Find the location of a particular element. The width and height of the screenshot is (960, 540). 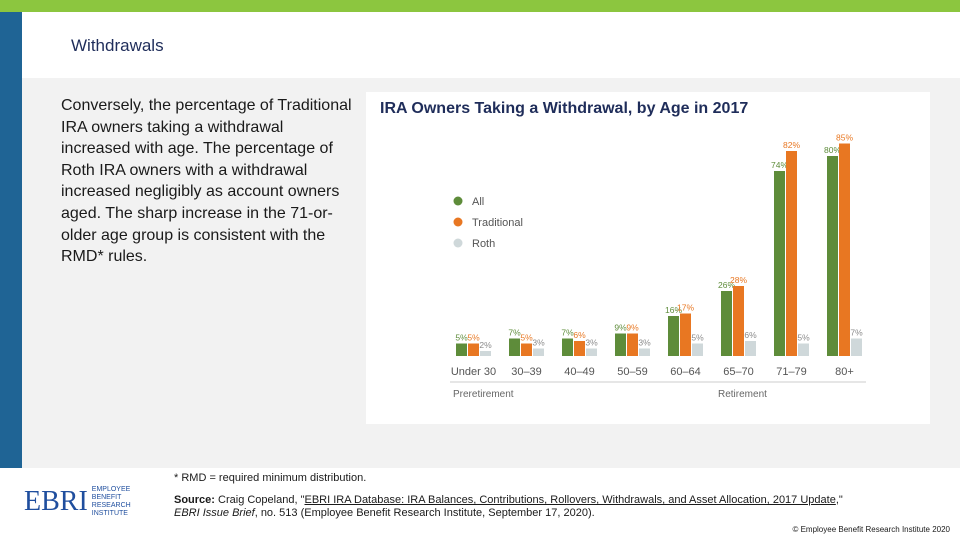

category-label: 65–70 is located at coordinates (738, 372).